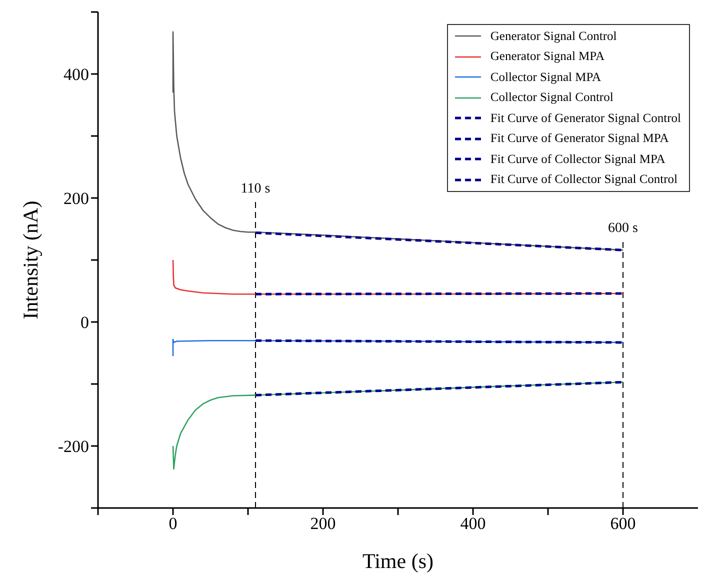 The image size is (701, 585). I want to click on legend-label: Collector Signal Control, so click(552, 98).